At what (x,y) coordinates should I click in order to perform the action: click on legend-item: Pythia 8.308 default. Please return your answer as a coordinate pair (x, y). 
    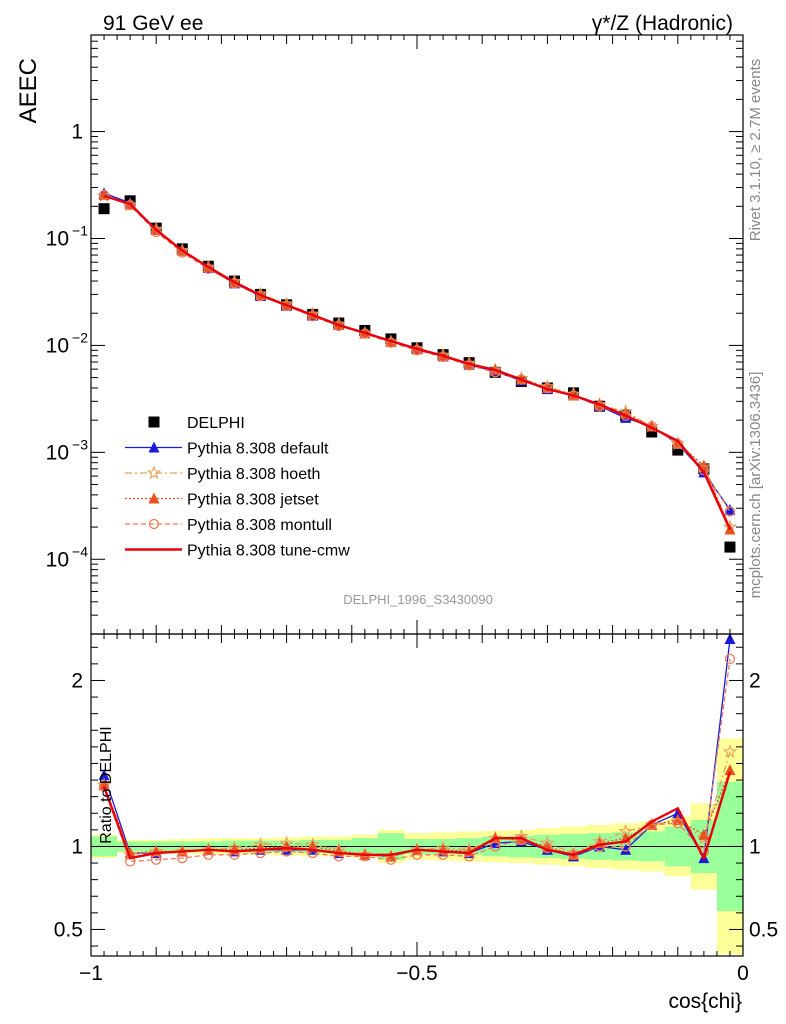
    Looking at the image, I should click on (227, 449).